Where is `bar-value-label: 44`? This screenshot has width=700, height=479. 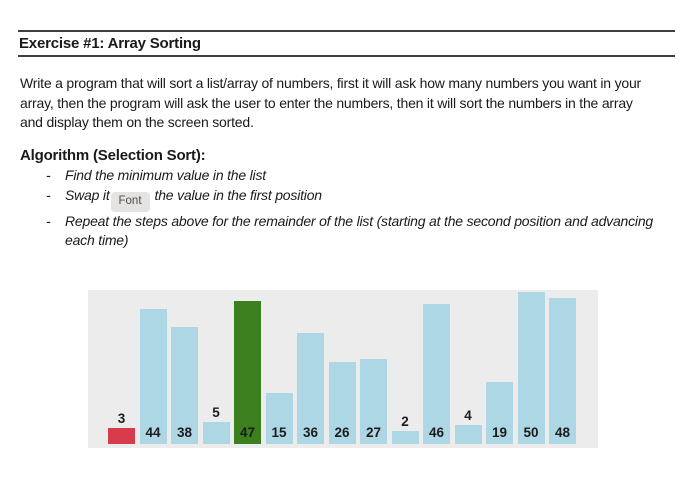 bar-value-label: 44 is located at coordinates (153, 432).